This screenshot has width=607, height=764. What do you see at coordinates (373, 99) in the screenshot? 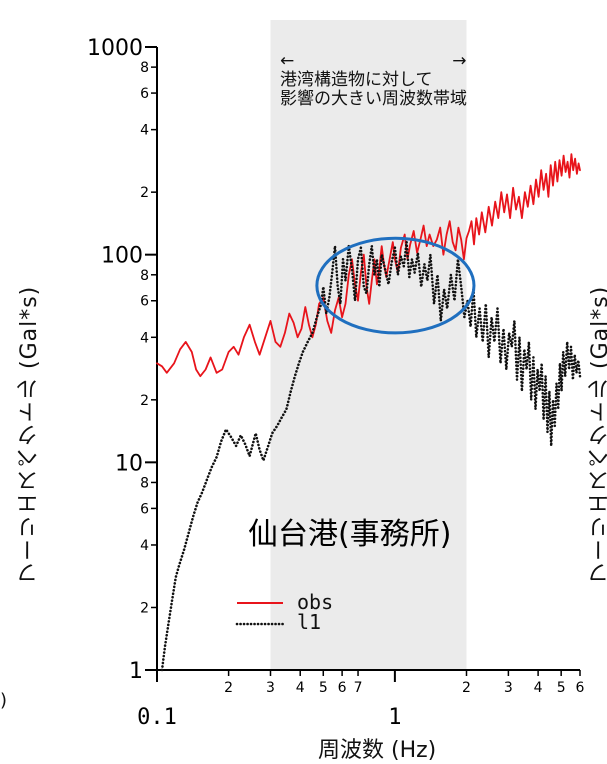
I see `band-label-line2: 影響の大きい周波数帯域` at bounding box center [373, 99].